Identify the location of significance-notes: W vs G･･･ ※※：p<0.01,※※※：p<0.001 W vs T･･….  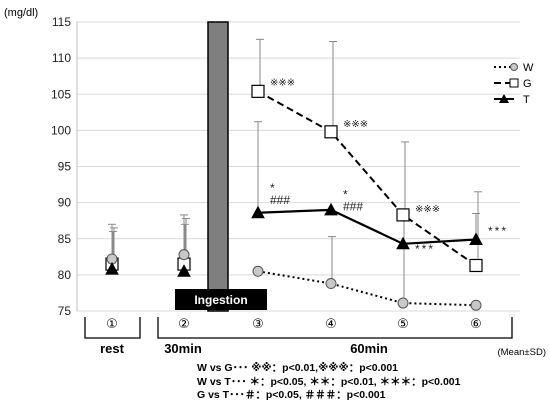
(328, 382).